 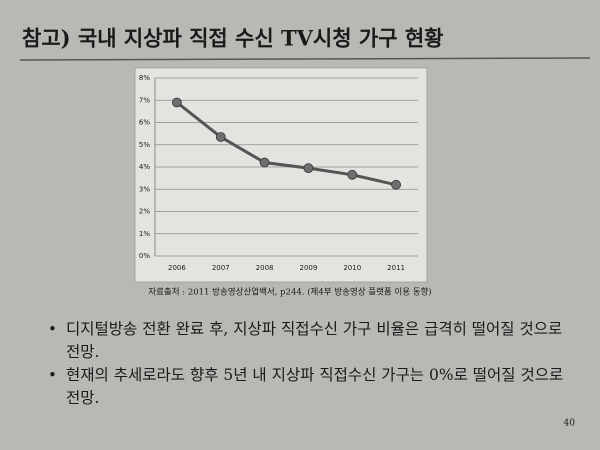 I want to click on y-tick-label: 7%, so click(x=144, y=100).